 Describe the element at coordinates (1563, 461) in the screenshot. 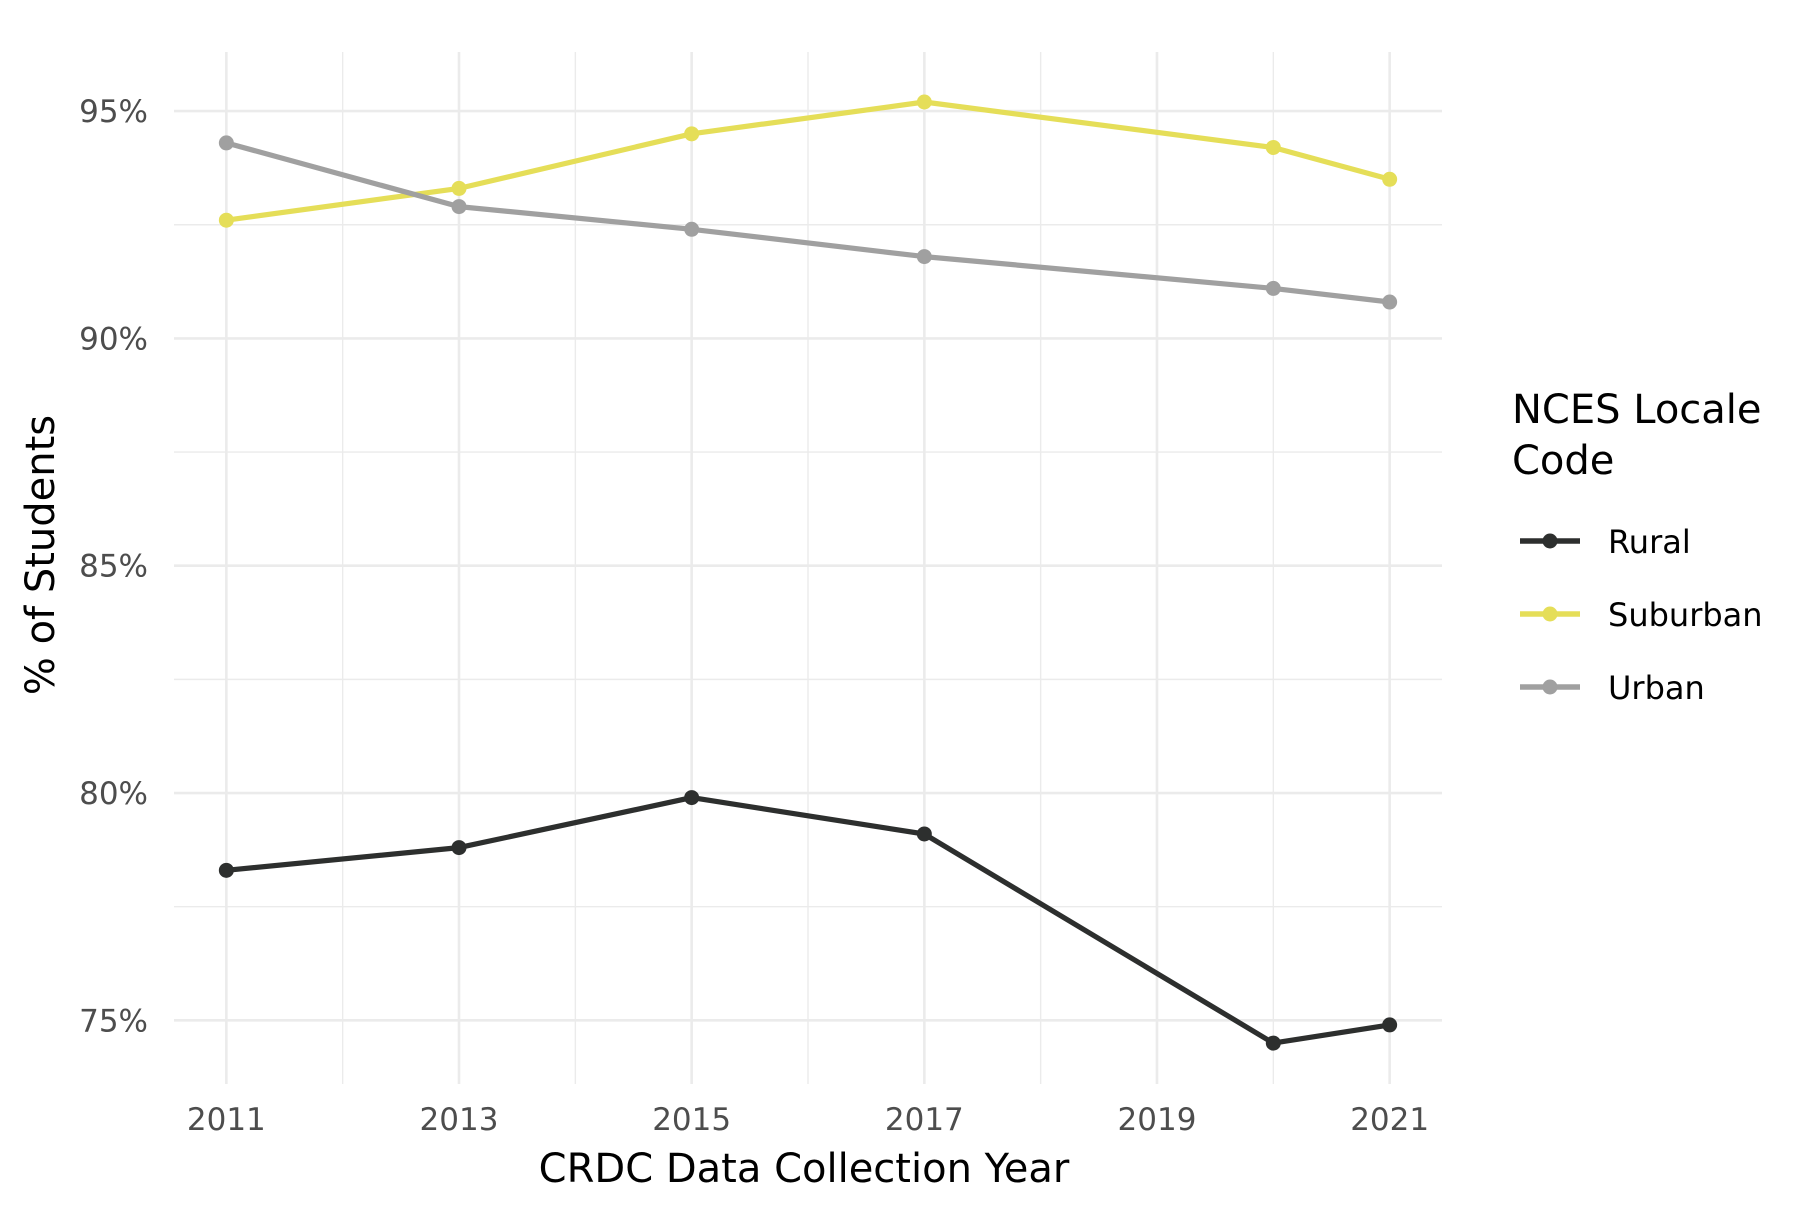

I see `legend-title-line-2: Code` at that location.